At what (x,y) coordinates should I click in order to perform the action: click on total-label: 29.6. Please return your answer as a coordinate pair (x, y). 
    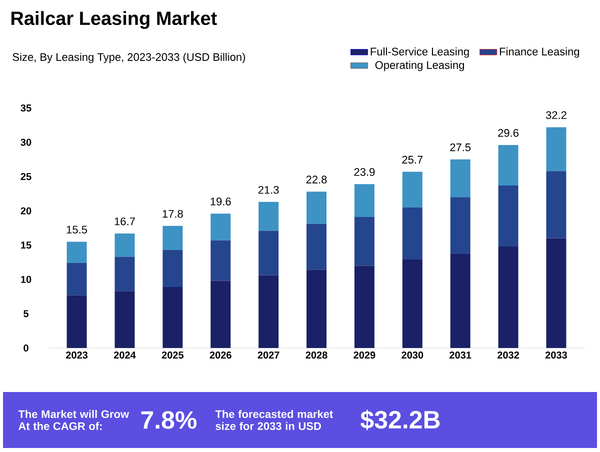
    Looking at the image, I should click on (508, 133).